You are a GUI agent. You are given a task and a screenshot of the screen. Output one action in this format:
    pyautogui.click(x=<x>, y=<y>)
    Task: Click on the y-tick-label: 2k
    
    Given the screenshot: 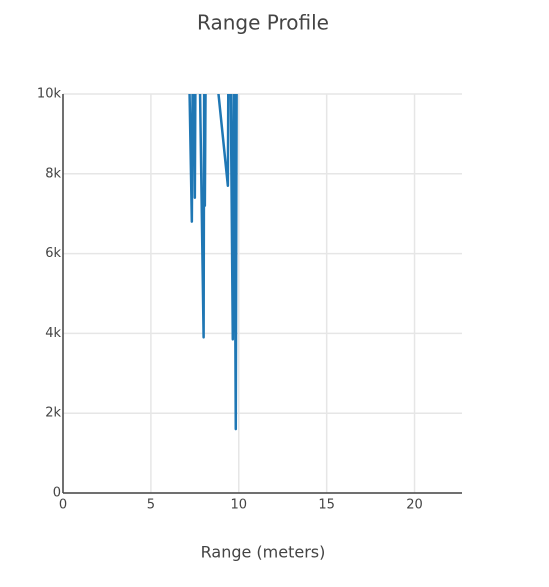 What is the action you would take?
    pyautogui.click(x=53, y=413)
    